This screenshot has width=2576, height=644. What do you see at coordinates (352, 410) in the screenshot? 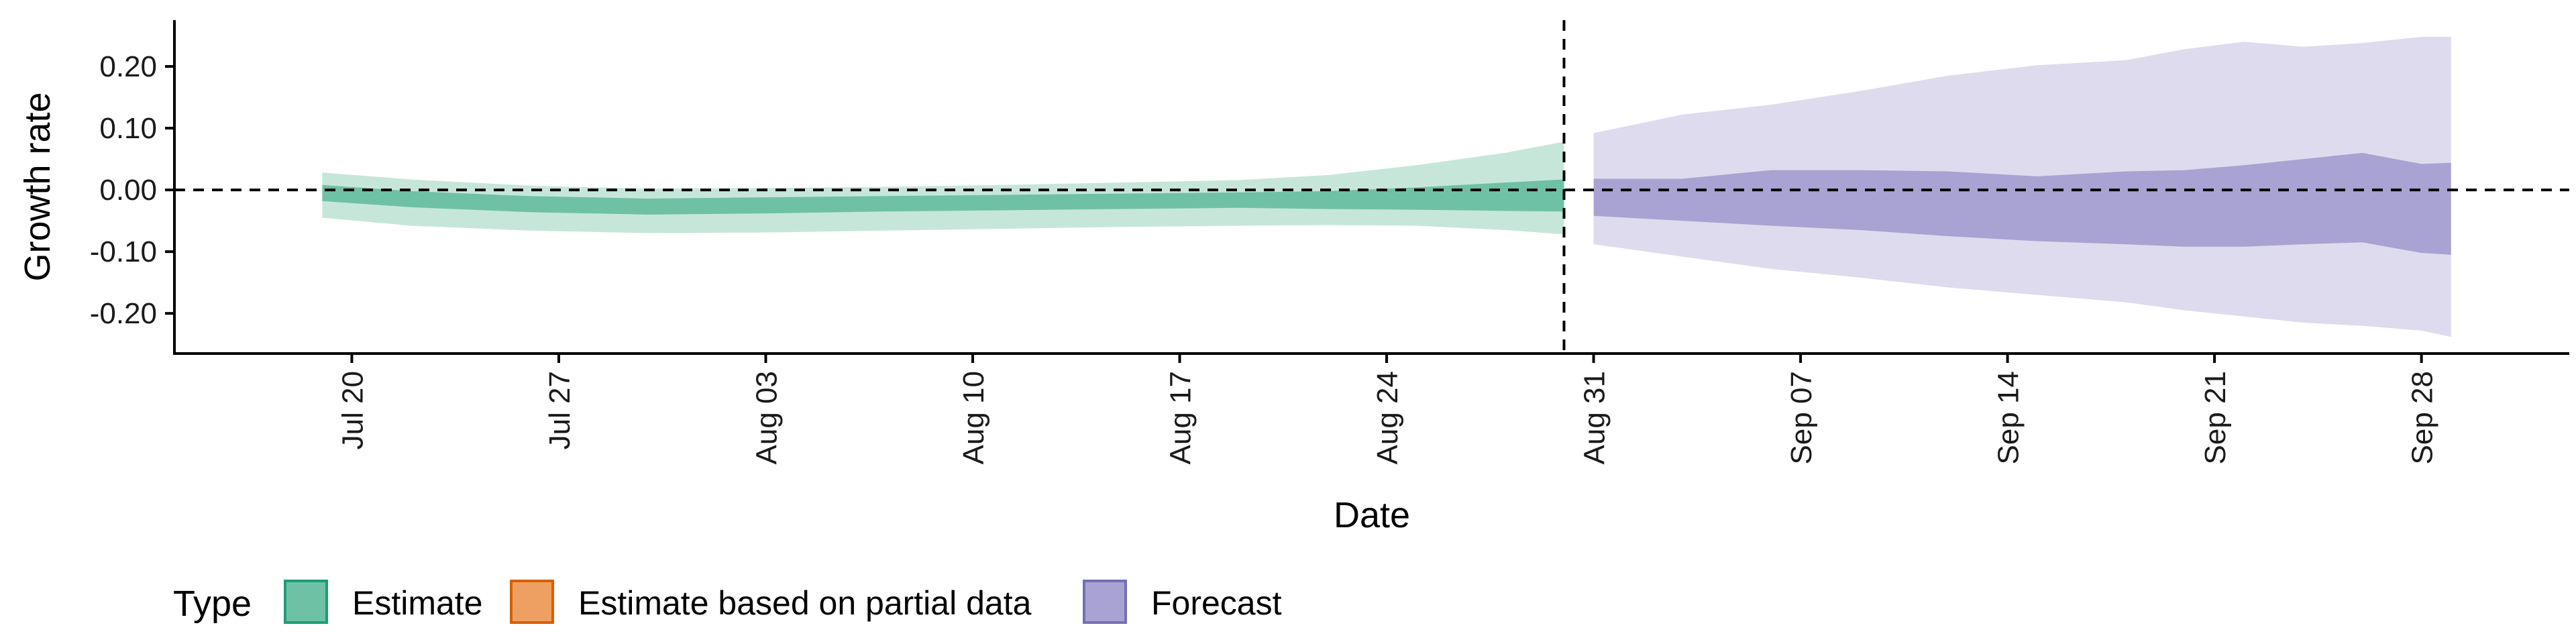
I see `x-tick-label: Jul 20` at bounding box center [352, 410].